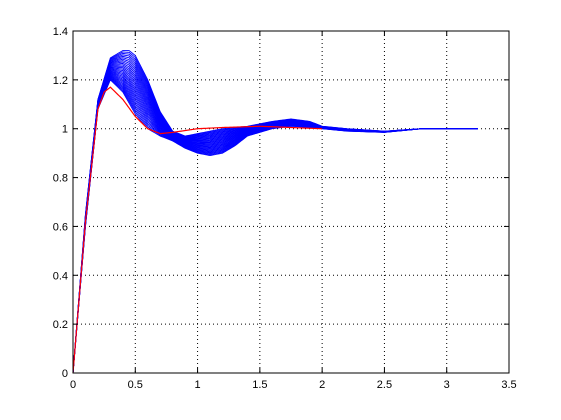  Describe the element at coordinates (65, 374) in the screenshot. I see `y-tick-label: 0` at that location.